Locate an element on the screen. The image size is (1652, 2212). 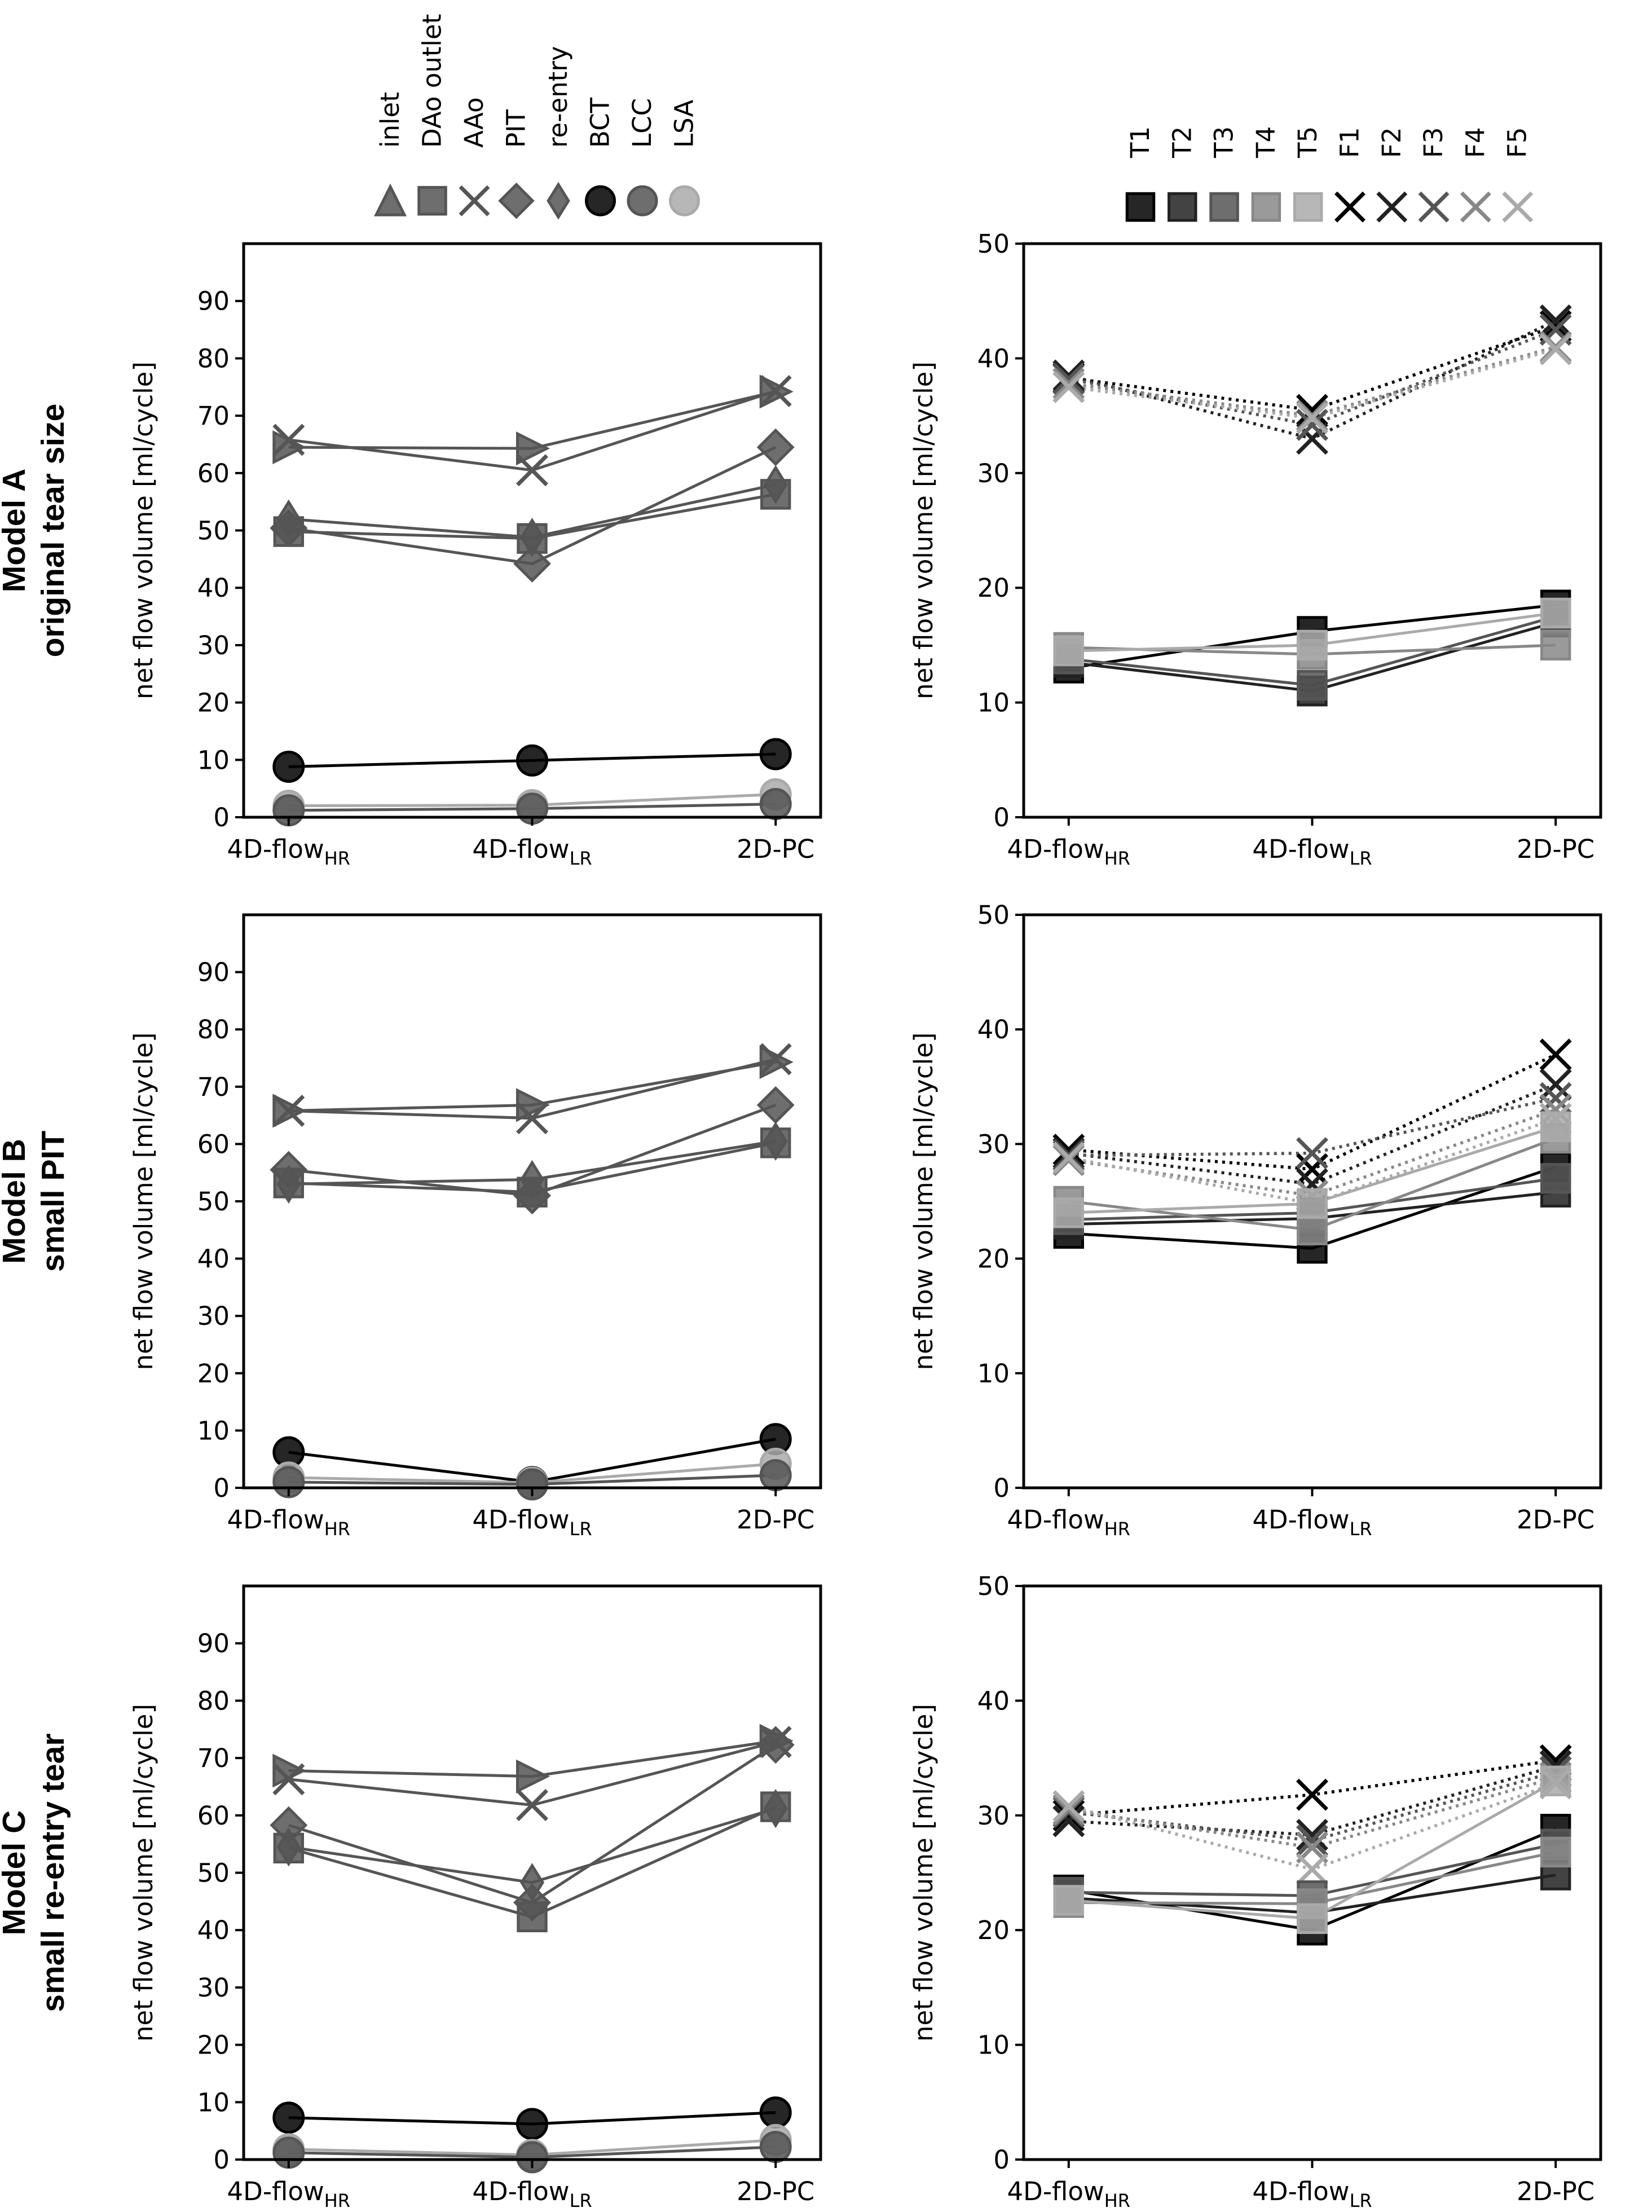
legend-marker-f4 is located at coordinates (1475, 207).